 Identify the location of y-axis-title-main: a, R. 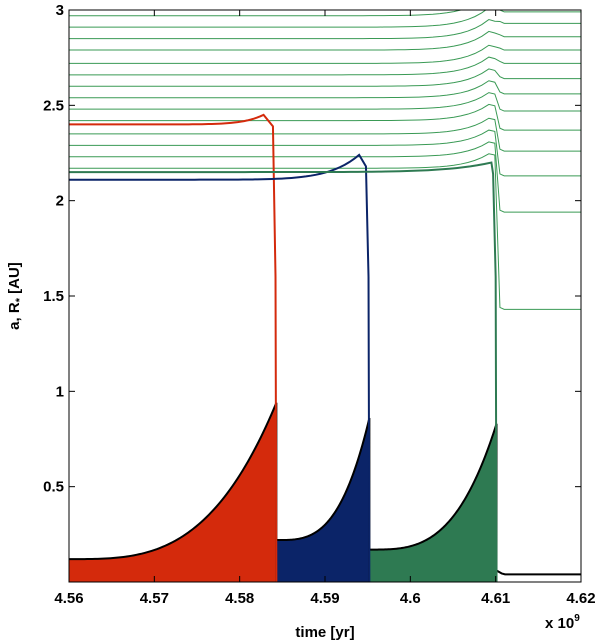
(14, 316).